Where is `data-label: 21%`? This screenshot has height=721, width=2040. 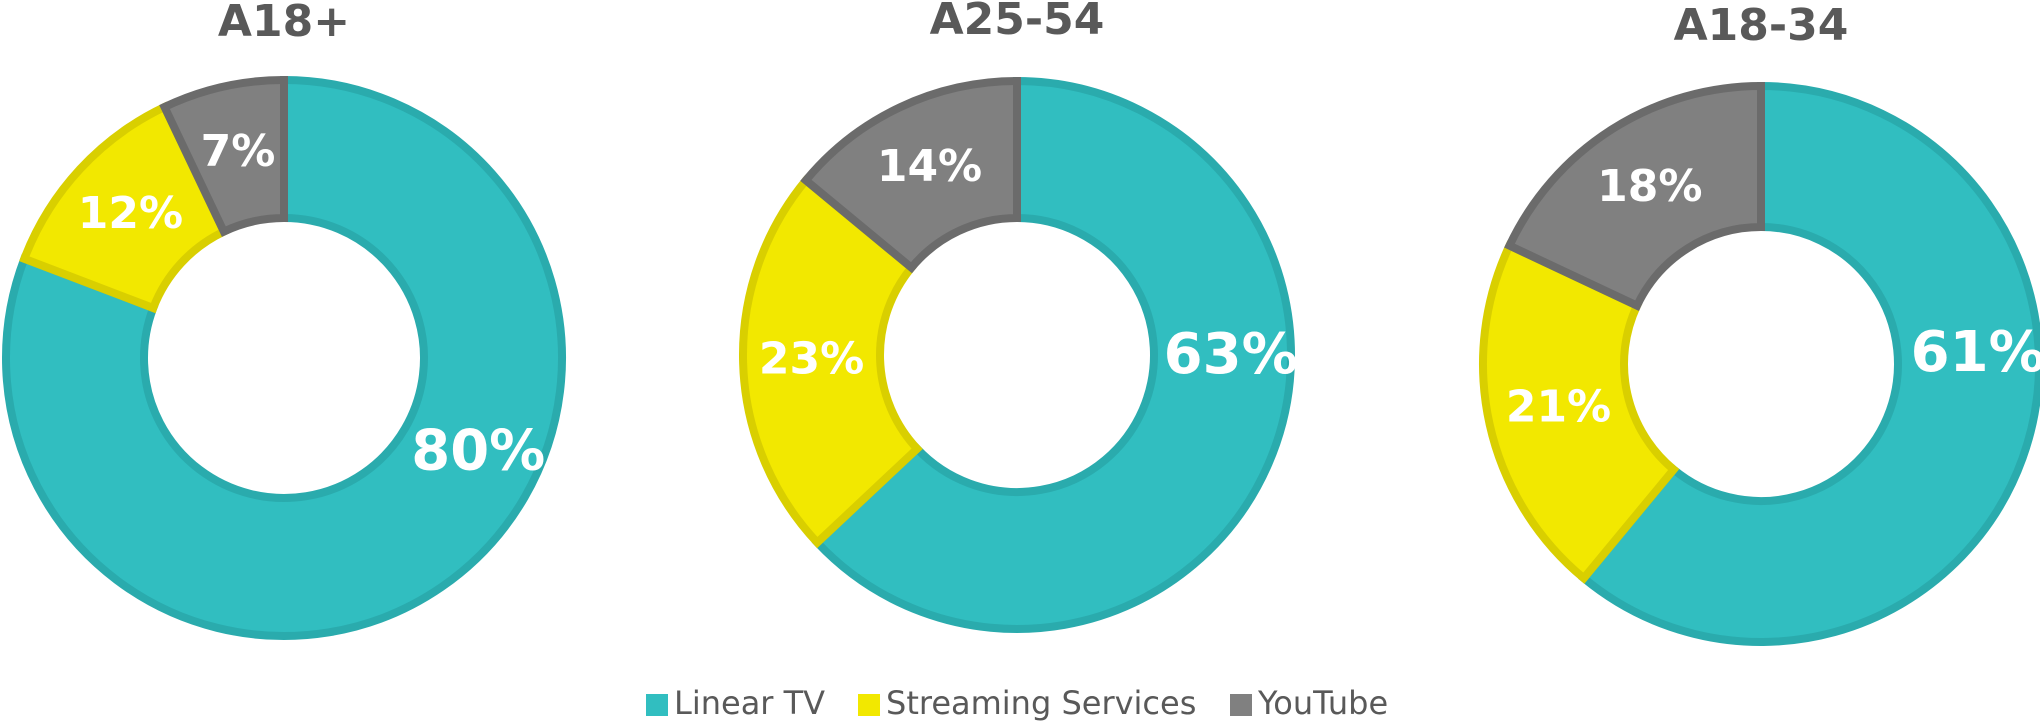
data-label: 21% is located at coordinates (1558, 406).